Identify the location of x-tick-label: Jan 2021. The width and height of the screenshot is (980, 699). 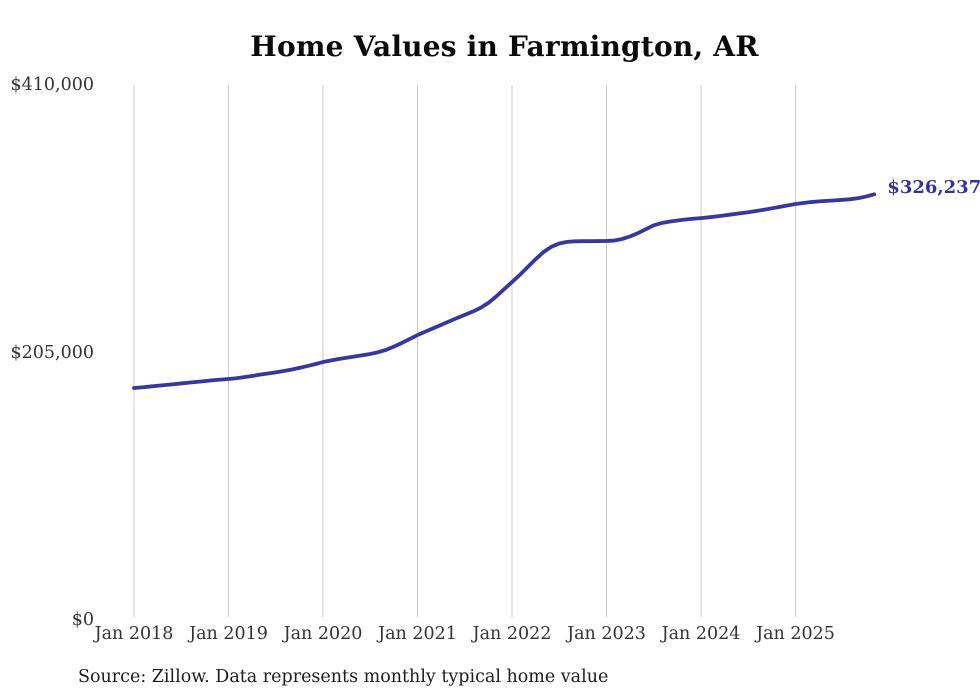
(417, 634).